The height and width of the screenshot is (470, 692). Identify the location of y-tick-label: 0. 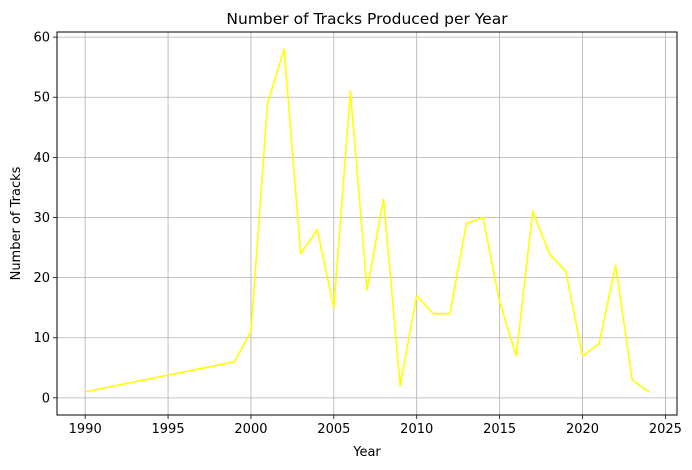
(46, 398).